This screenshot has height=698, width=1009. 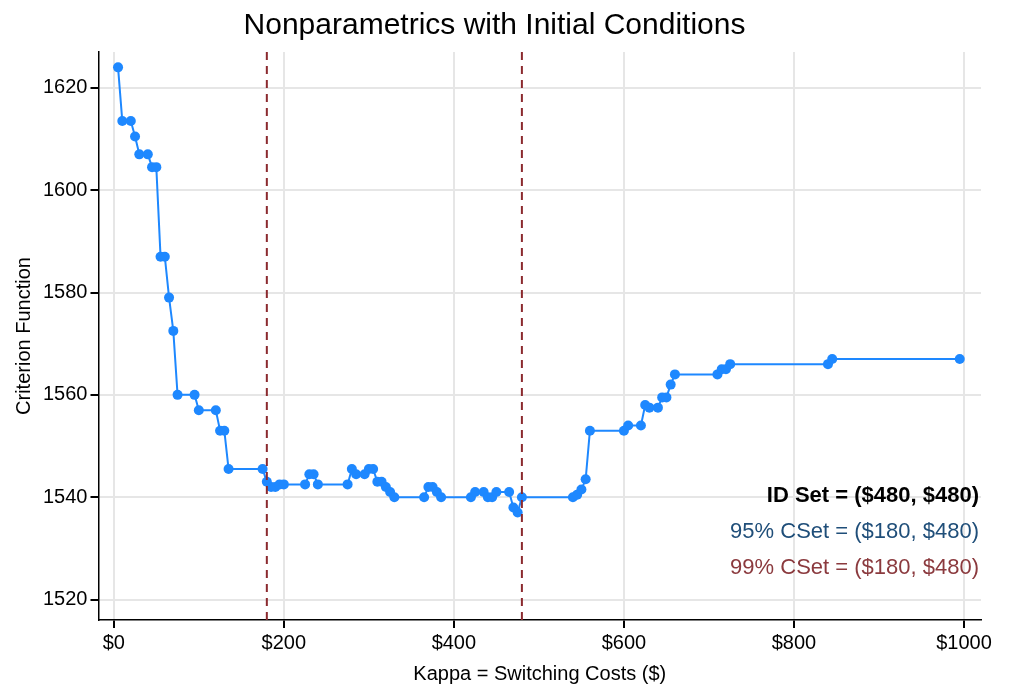 What do you see at coordinates (65, 598) in the screenshot?
I see `y-tick-label: 1520` at bounding box center [65, 598].